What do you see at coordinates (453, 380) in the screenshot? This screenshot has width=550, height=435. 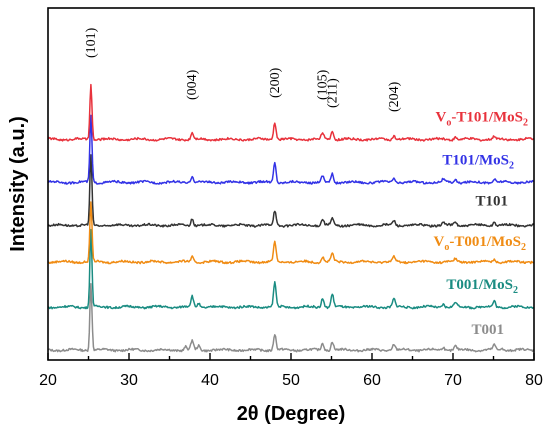 I see `x-tick-label: 70` at bounding box center [453, 380].